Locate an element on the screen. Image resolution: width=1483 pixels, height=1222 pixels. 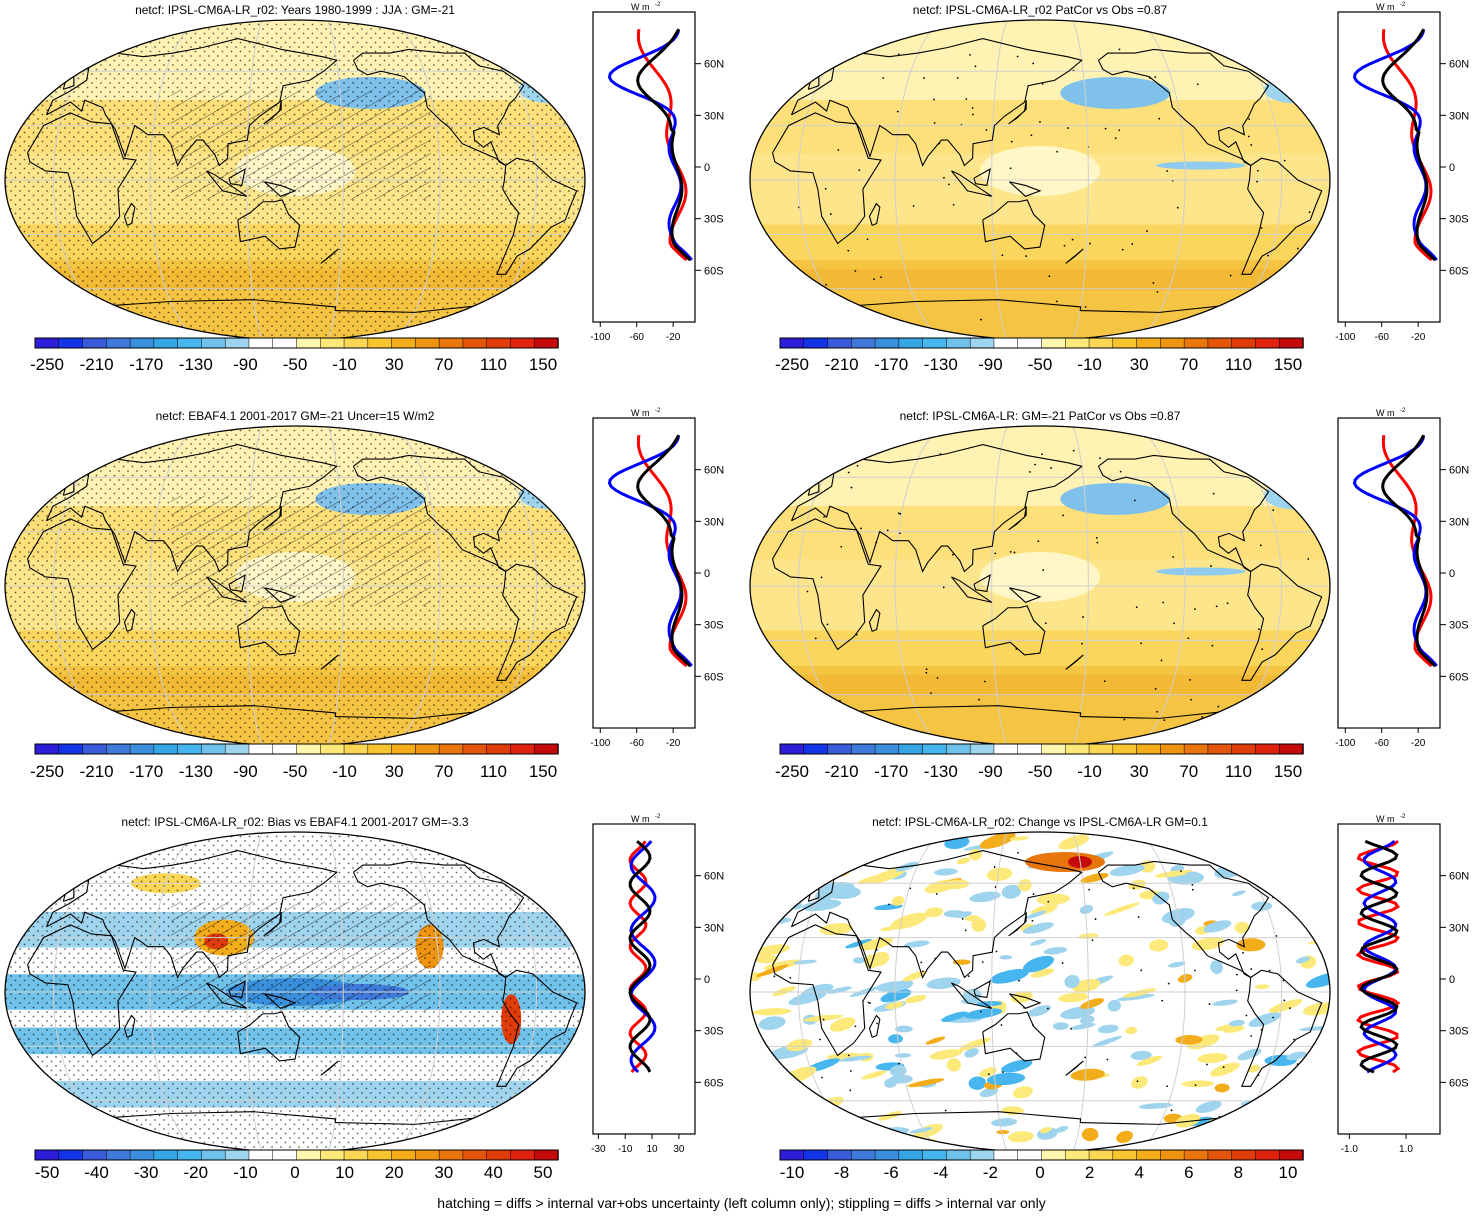
map-figure: 60N 30N 0 30S 60S W m -2 -1.0 1.0 is located at coordinates (1109, 987).